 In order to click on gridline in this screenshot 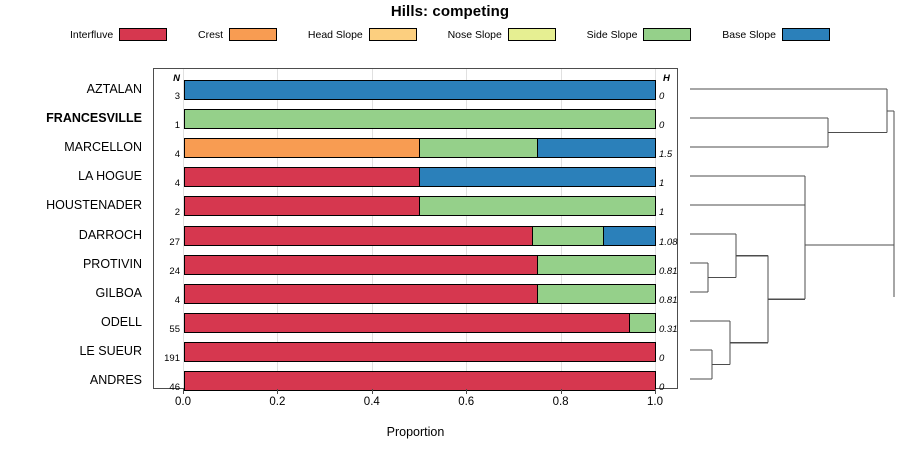, I will do `click(183, 228)`.